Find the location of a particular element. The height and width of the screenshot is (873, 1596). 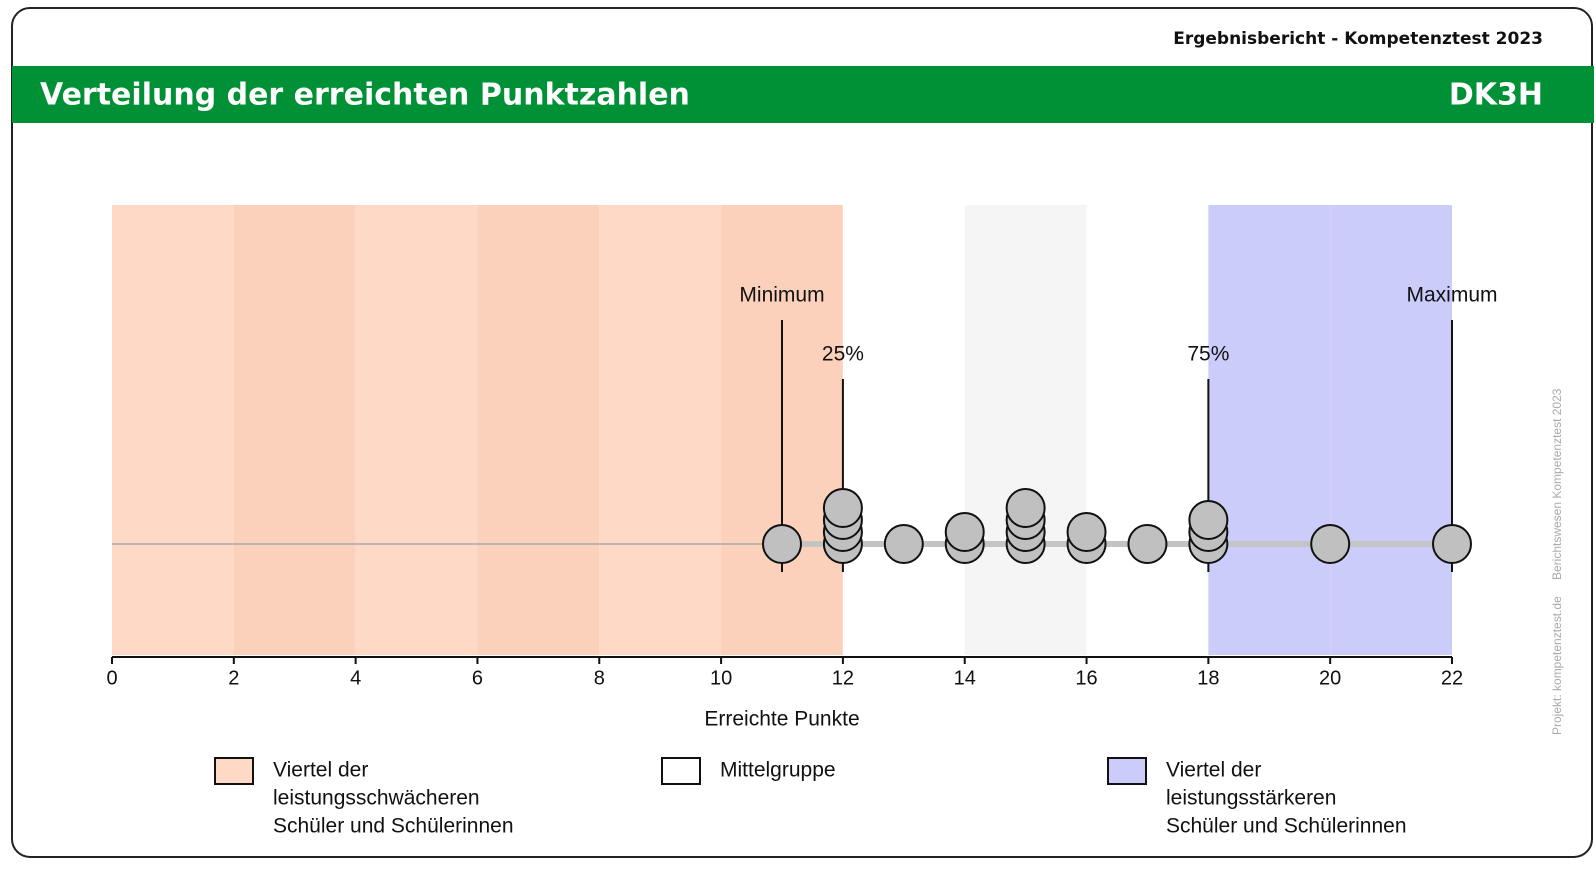

marker-label: Minimum is located at coordinates (781, 295).